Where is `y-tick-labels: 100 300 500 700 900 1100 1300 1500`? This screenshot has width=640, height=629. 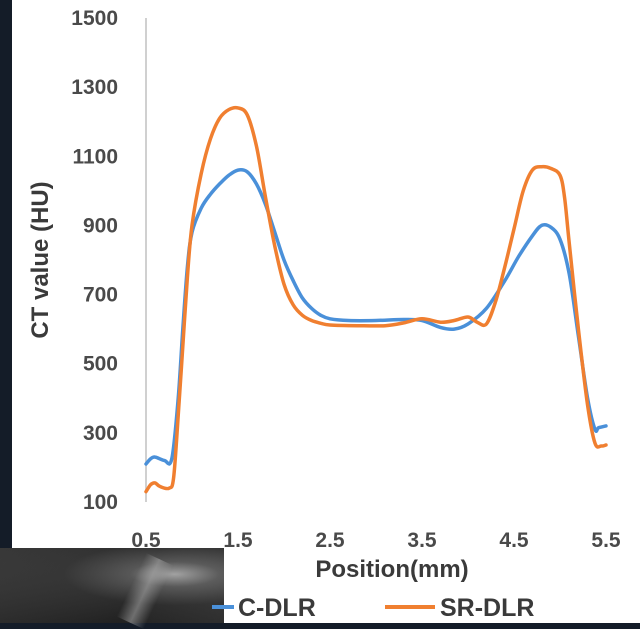
y-tick-labels: 100 300 500 700 900 1100 1300 1500 is located at coordinates (94, 260).